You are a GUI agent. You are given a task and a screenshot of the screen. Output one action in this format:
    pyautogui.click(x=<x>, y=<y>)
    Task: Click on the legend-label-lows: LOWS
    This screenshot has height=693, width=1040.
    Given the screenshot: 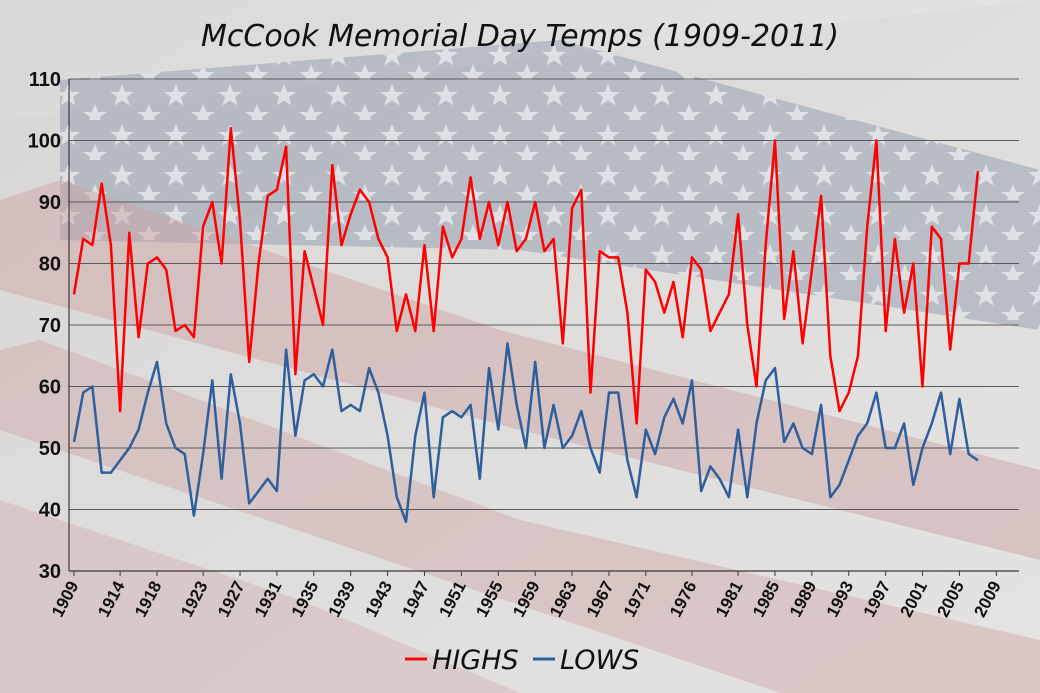 What is the action you would take?
    pyautogui.click(x=599, y=660)
    